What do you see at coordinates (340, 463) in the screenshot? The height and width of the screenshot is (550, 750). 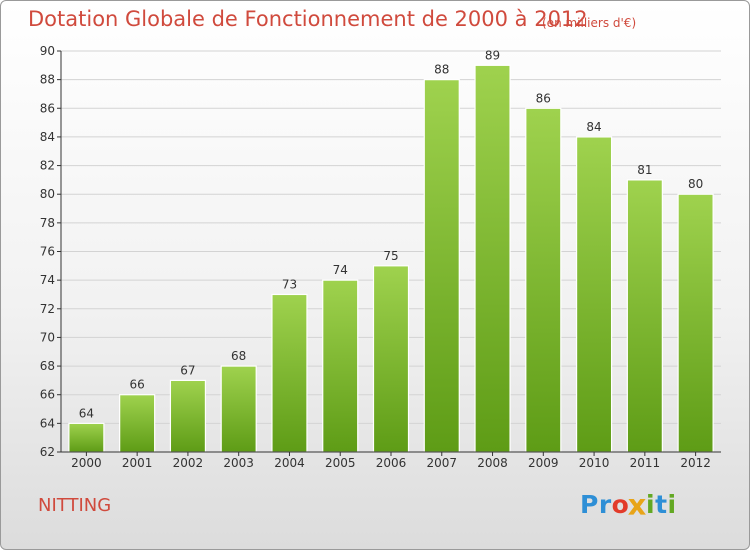 I see `x-tick-label-2005: 2005` at bounding box center [340, 463].